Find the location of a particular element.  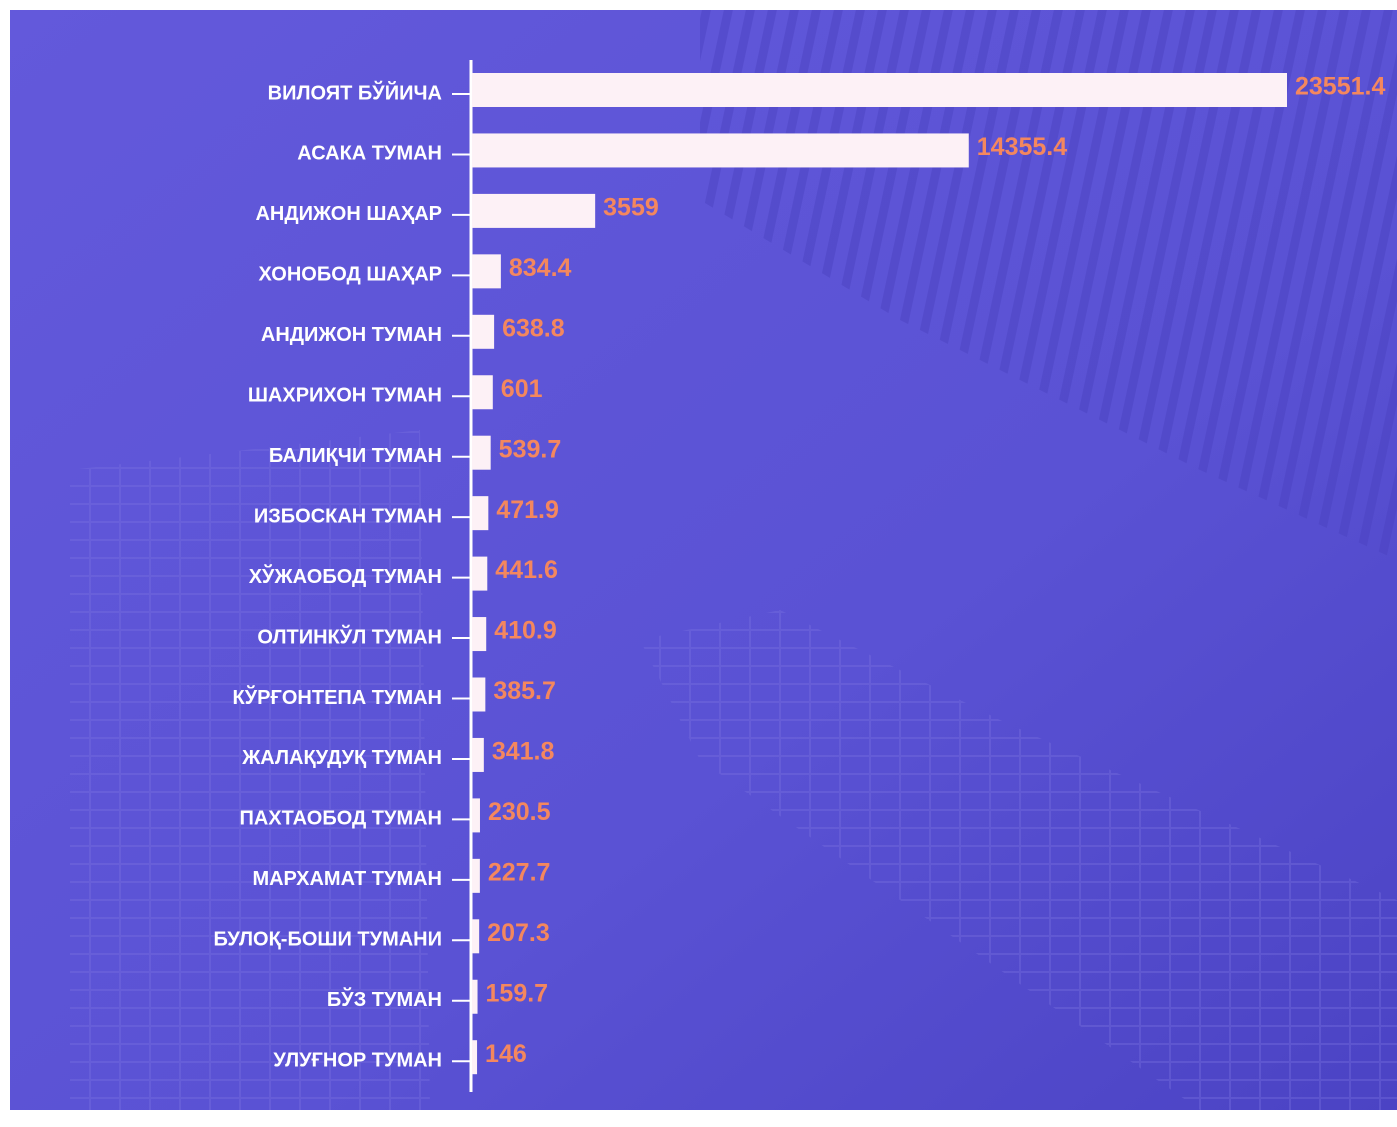

value-label: 471.9 is located at coordinates (527, 510).